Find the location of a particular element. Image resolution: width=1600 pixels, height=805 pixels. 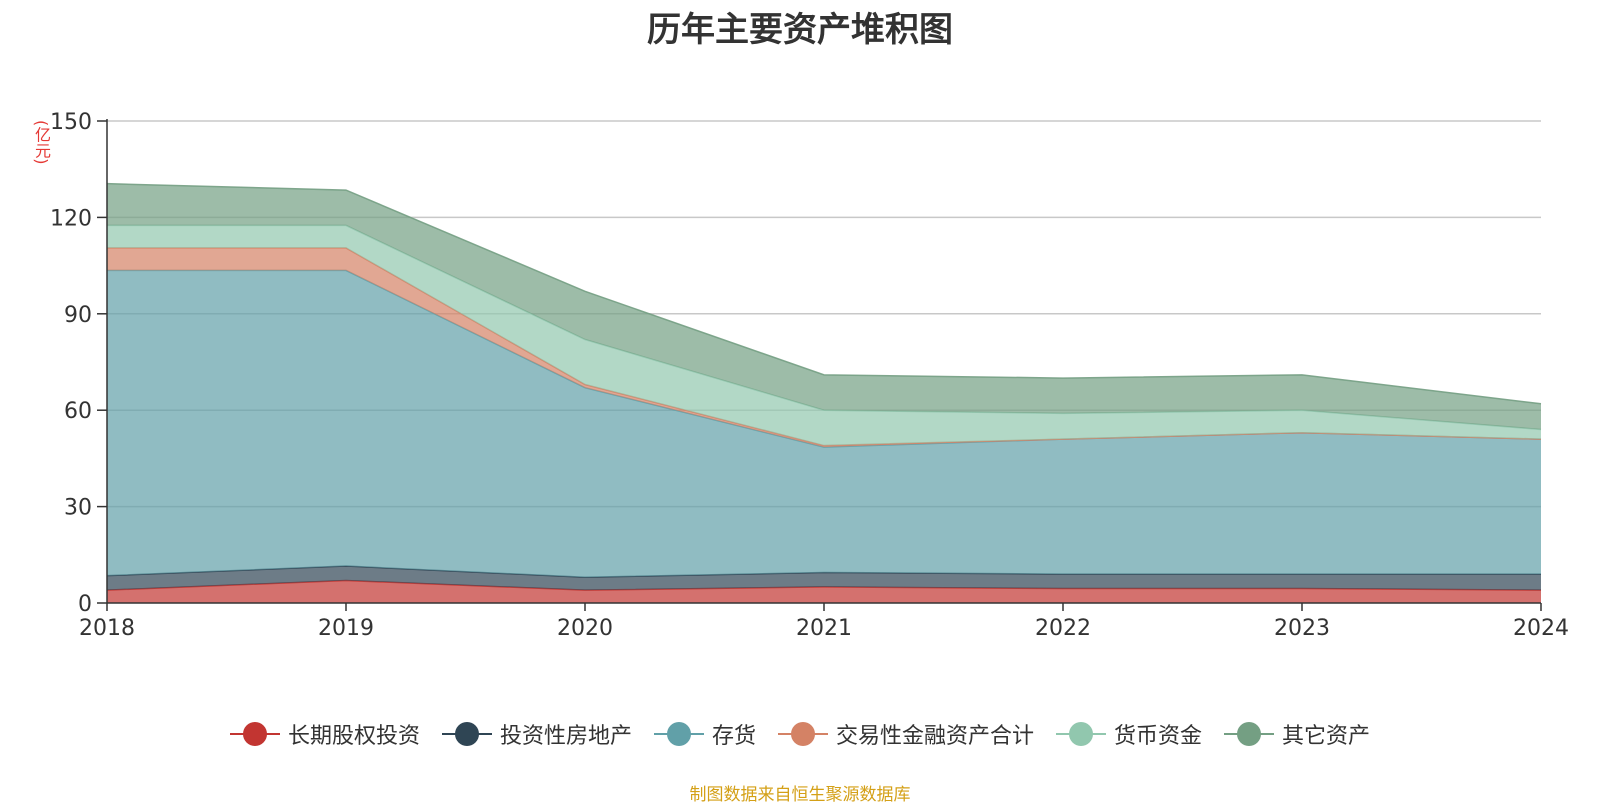

y-tick-label: 150 is located at coordinates (71, 122).